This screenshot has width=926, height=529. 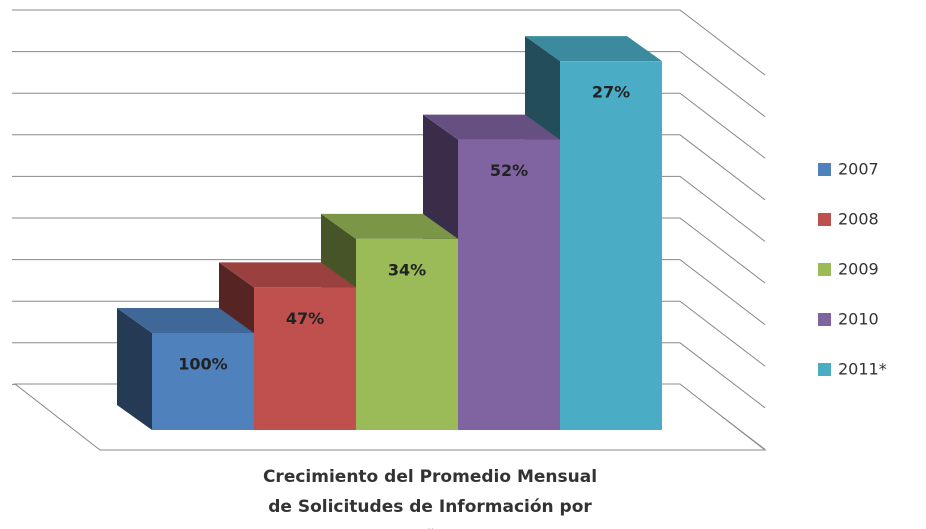 What do you see at coordinates (305, 318) in the screenshot?
I see `data-label: 47%` at bounding box center [305, 318].